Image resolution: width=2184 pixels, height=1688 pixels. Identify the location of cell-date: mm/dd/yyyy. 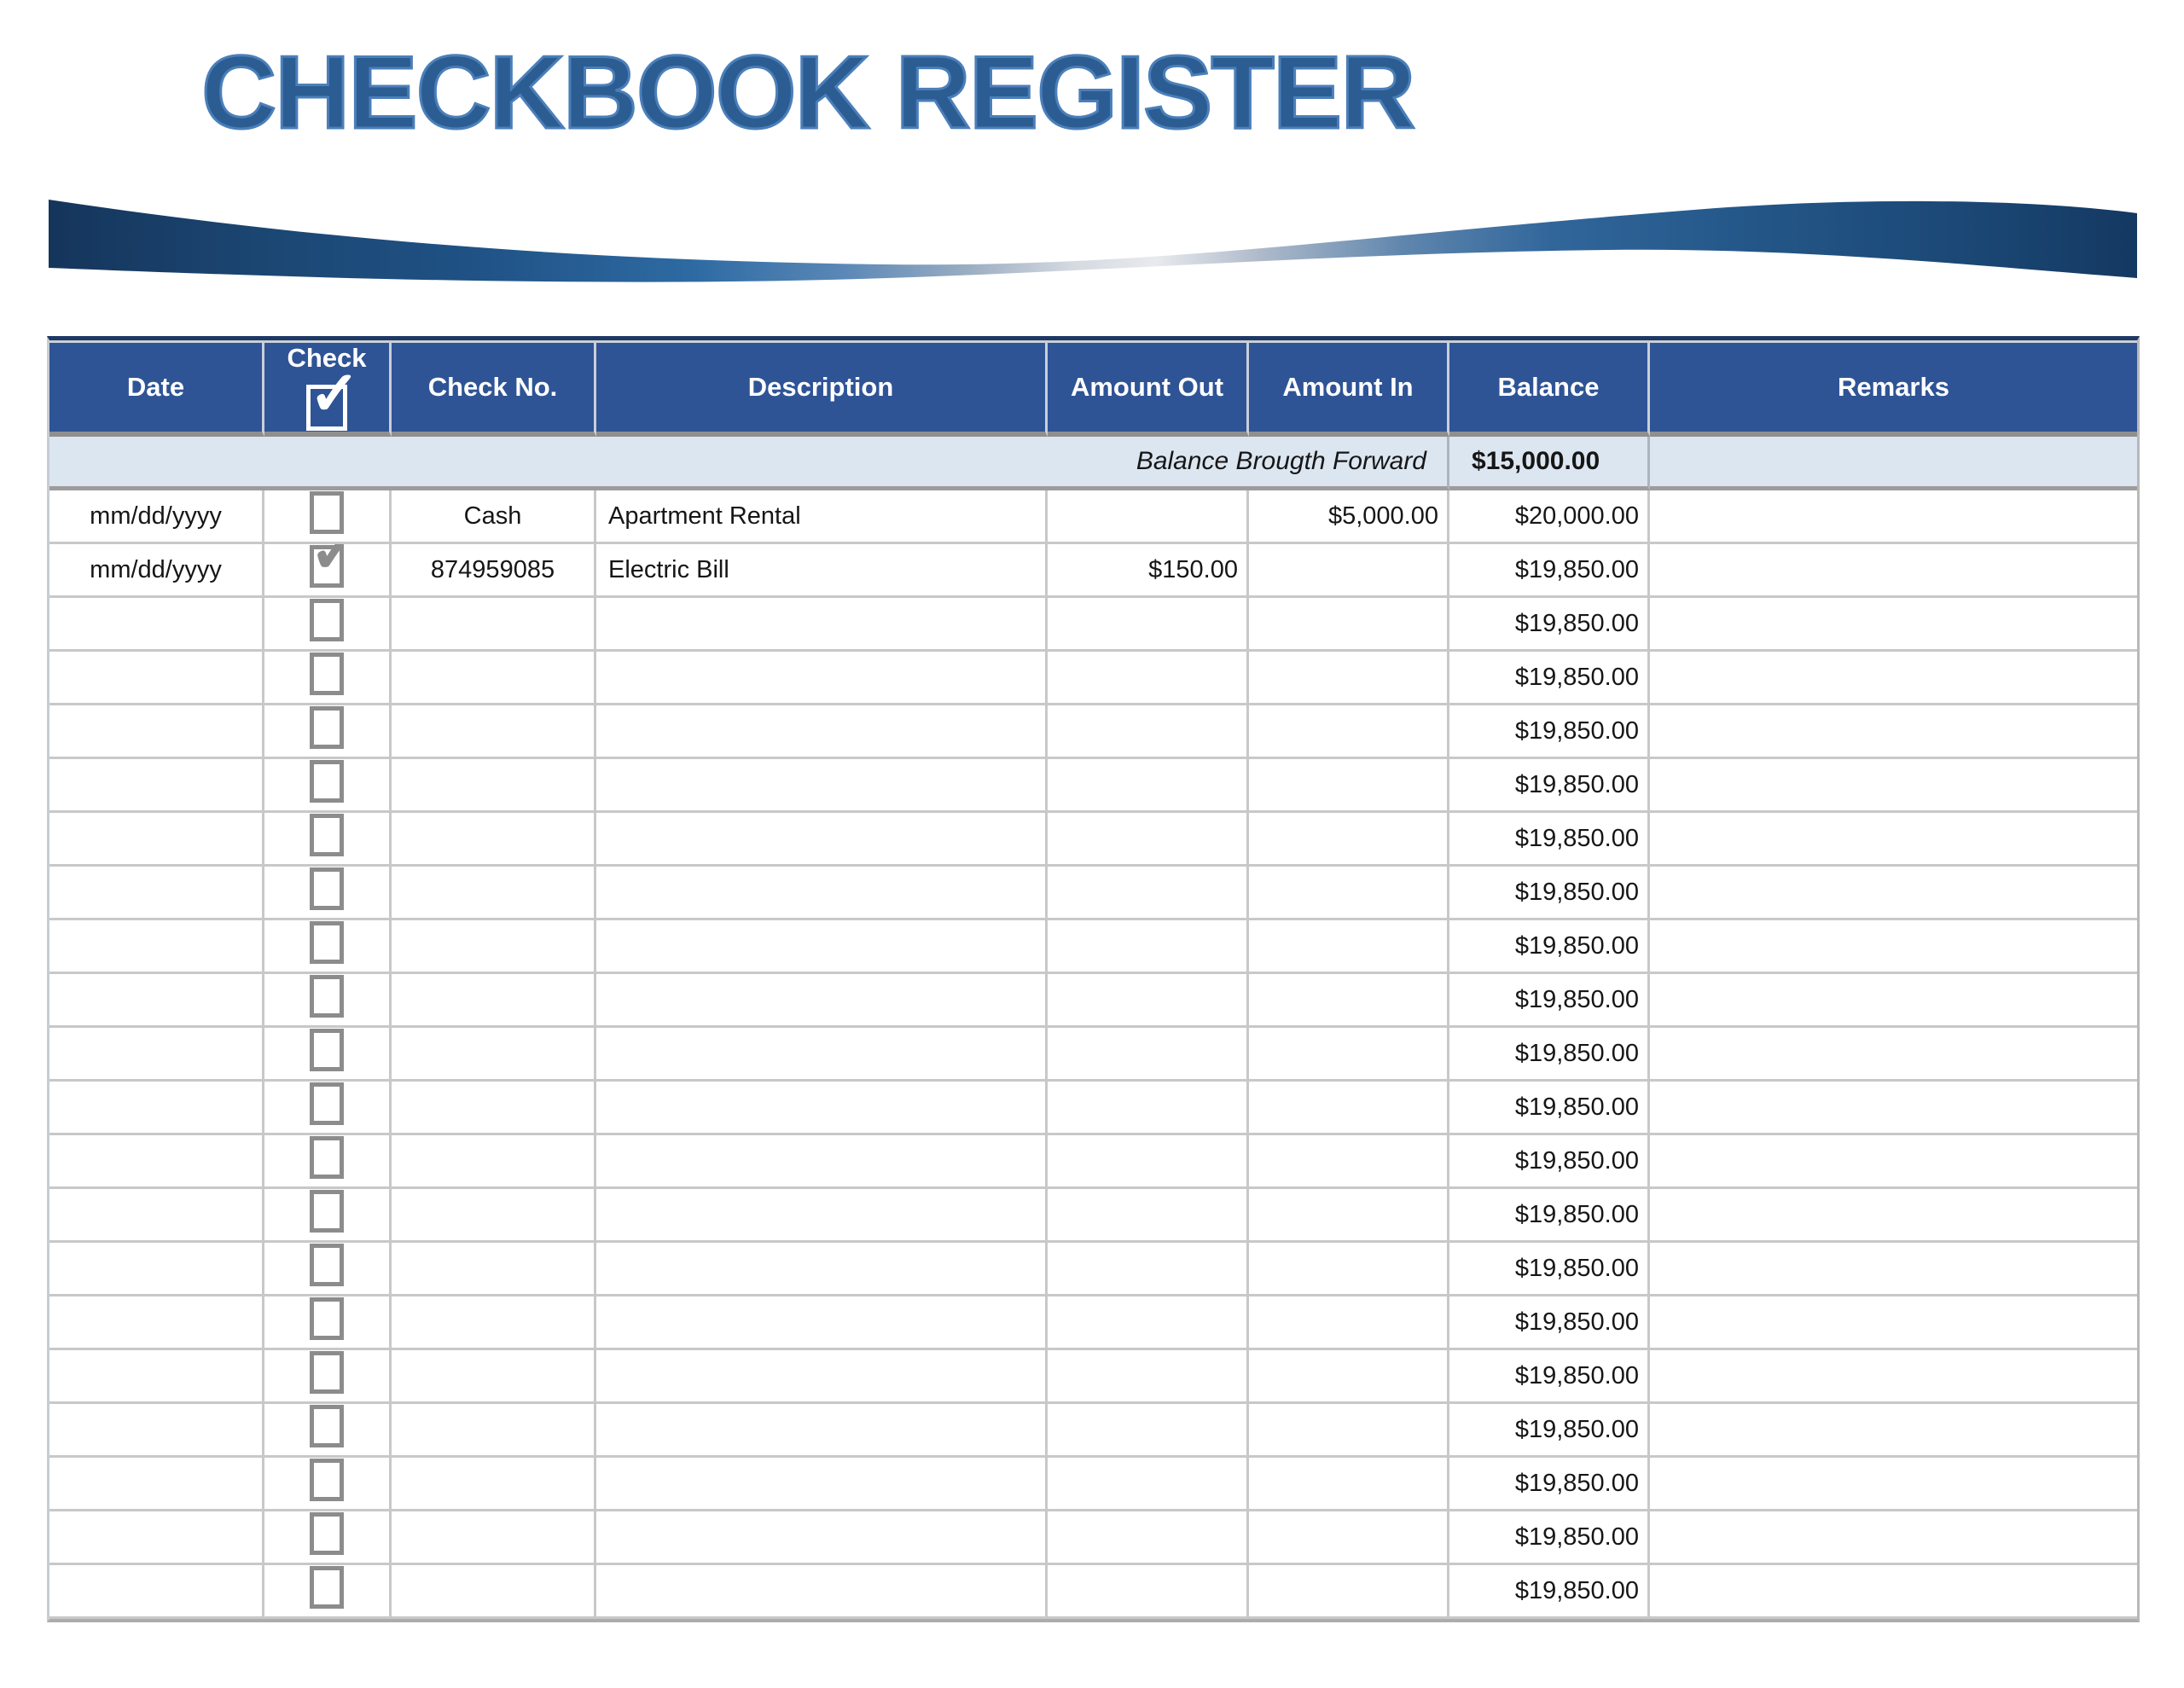
(156, 517).